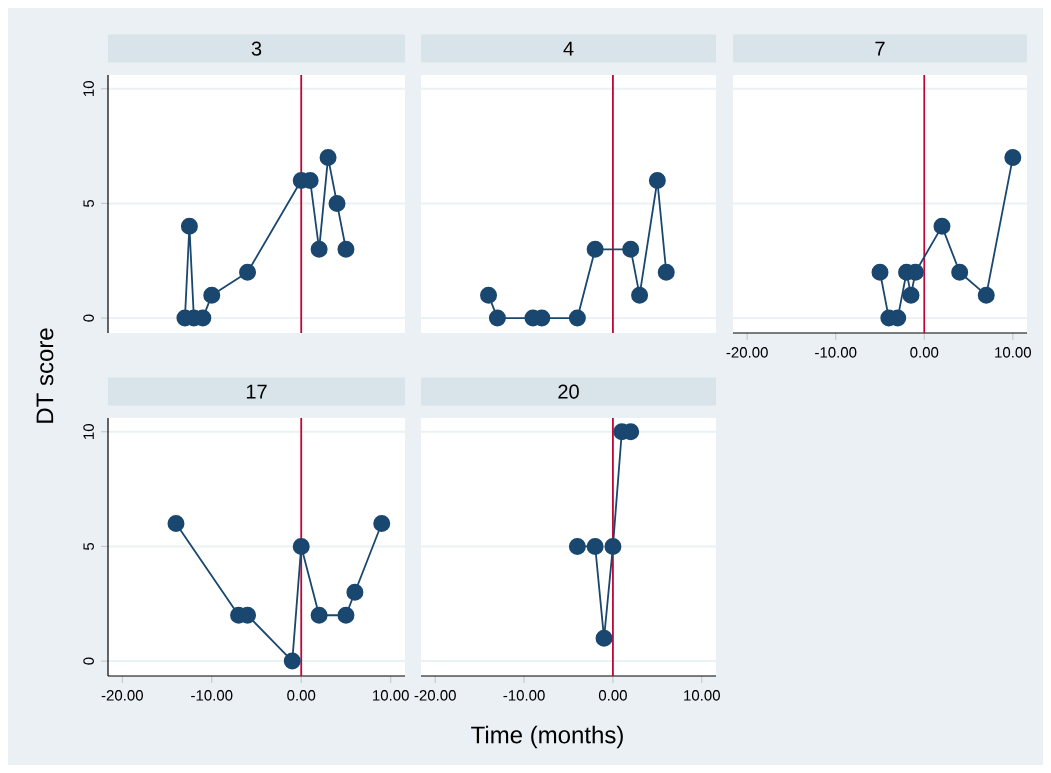 The height and width of the screenshot is (773, 1051). I want to click on y-axis-title: DT score, so click(45, 375).